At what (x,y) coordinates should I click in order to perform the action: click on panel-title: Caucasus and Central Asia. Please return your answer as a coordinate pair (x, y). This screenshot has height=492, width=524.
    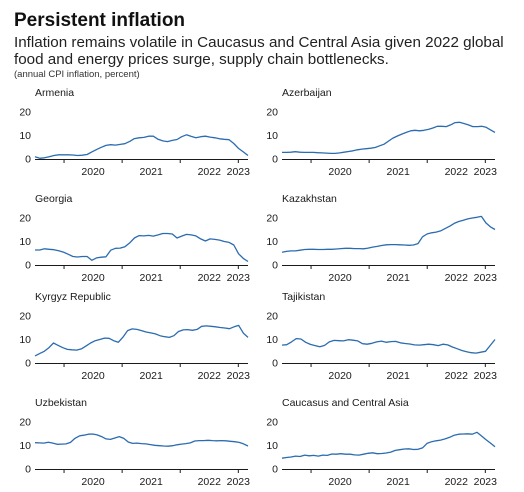
    Looking at the image, I should click on (345, 403).